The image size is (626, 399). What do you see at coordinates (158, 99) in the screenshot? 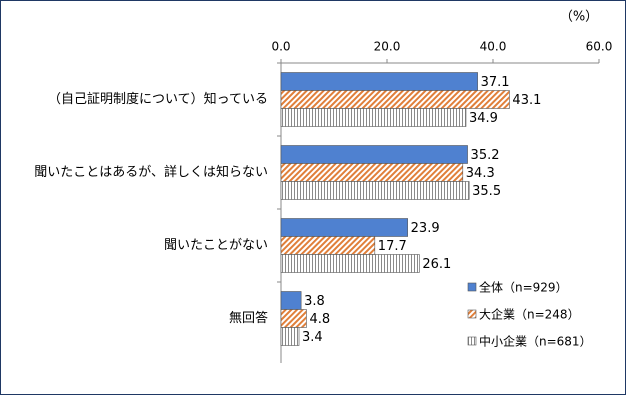
I see `y-tick-label: （自己証明制度について）知っている` at bounding box center [158, 99].